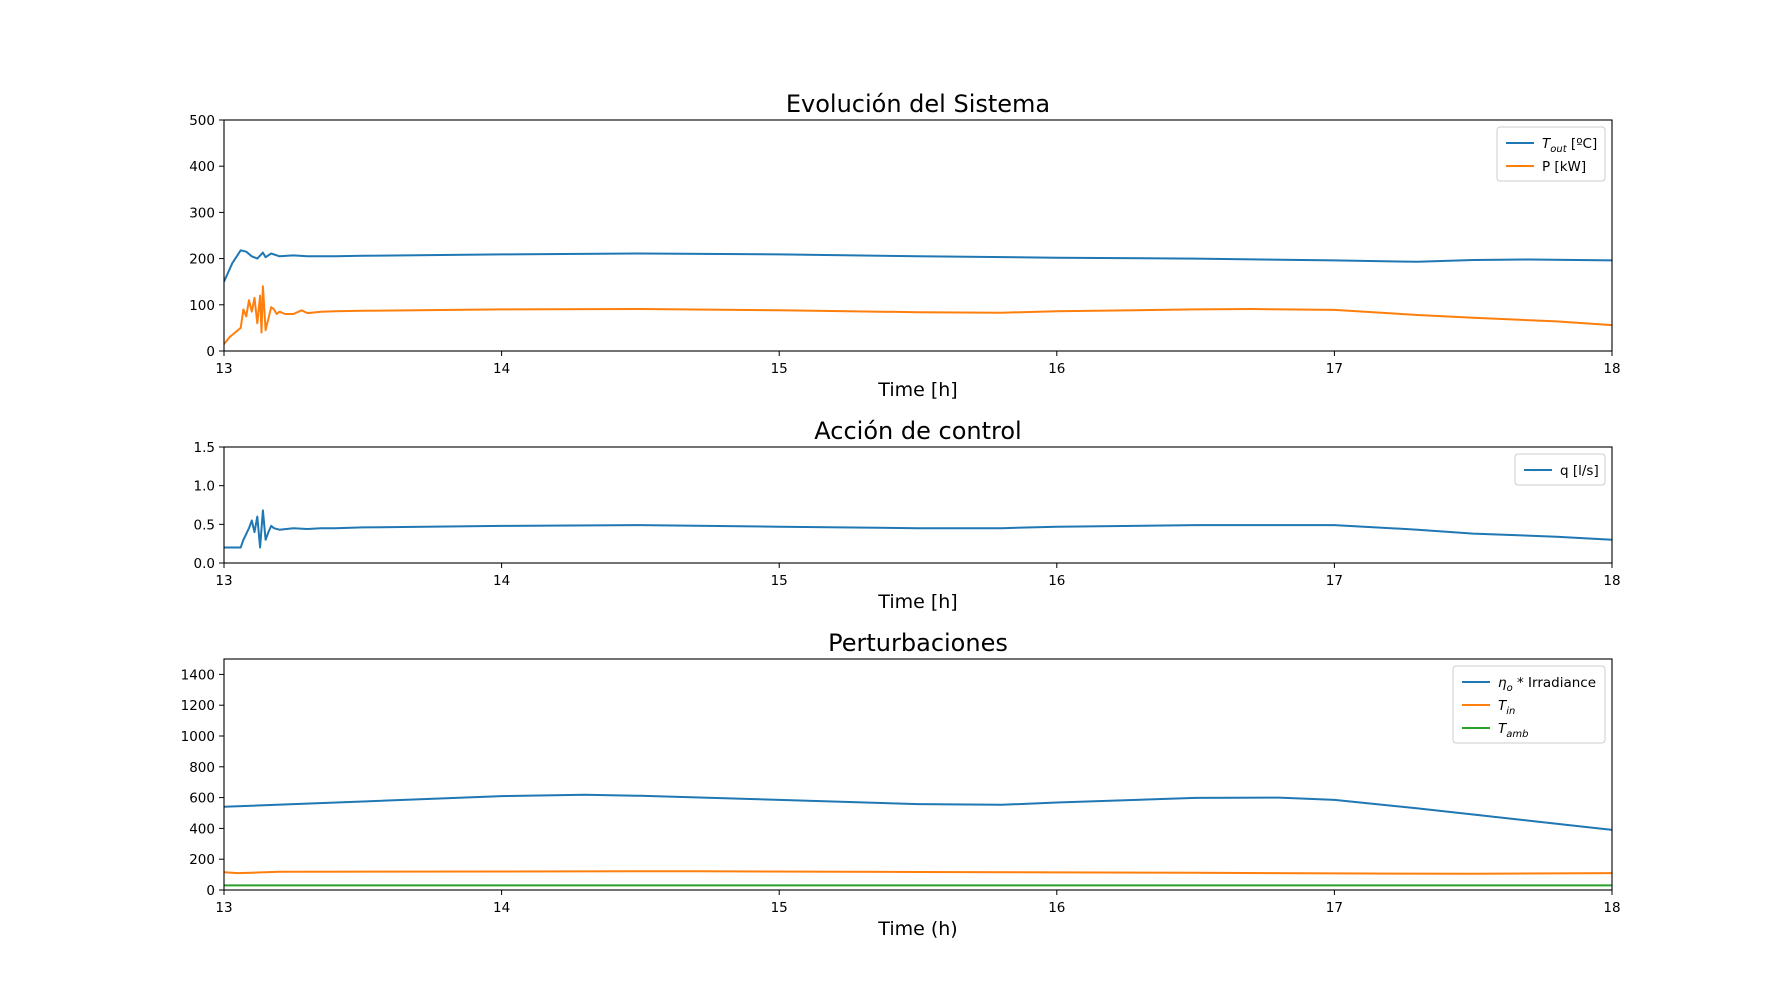 The width and height of the screenshot is (1792, 1000). Describe the element at coordinates (204, 564) in the screenshot. I see `y-tick-label: 0.0` at that location.